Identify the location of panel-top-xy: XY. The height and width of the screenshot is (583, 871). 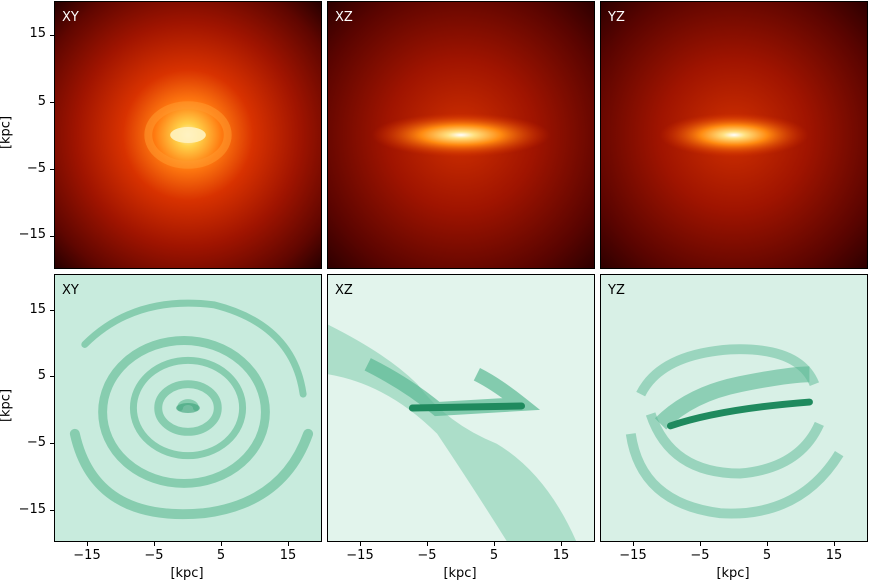
(188, 135).